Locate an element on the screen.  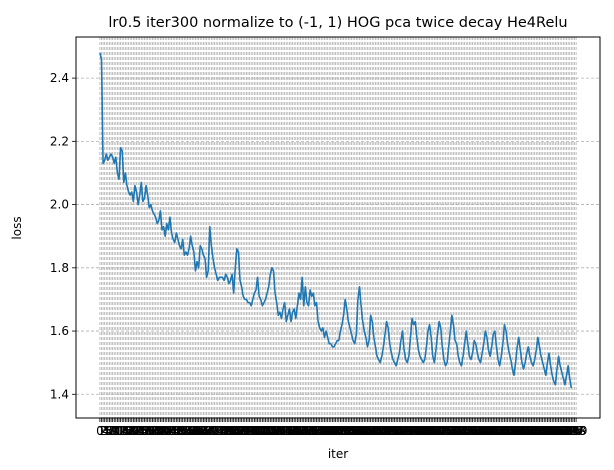
x-tick-label: 217 is located at coordinates (445, 431).